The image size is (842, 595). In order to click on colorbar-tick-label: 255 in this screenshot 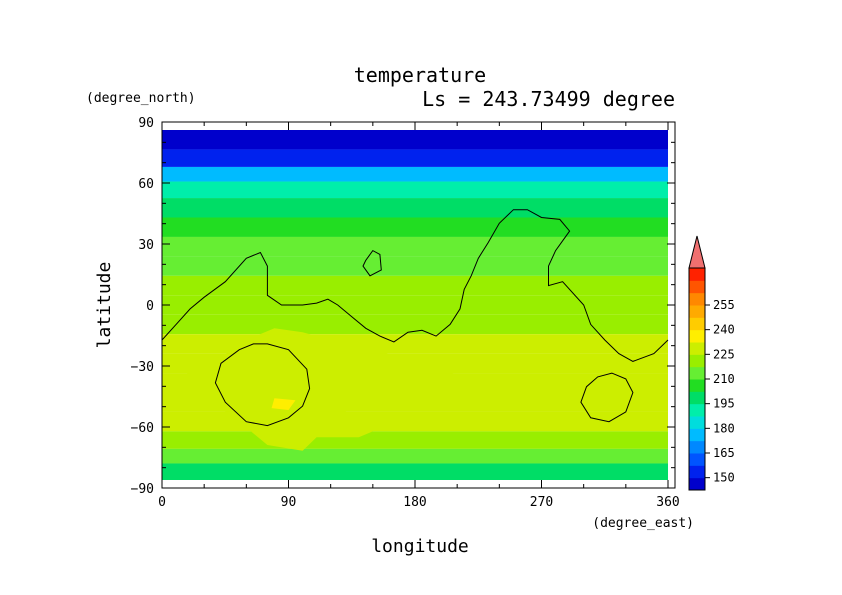, I will do `click(724, 305)`.